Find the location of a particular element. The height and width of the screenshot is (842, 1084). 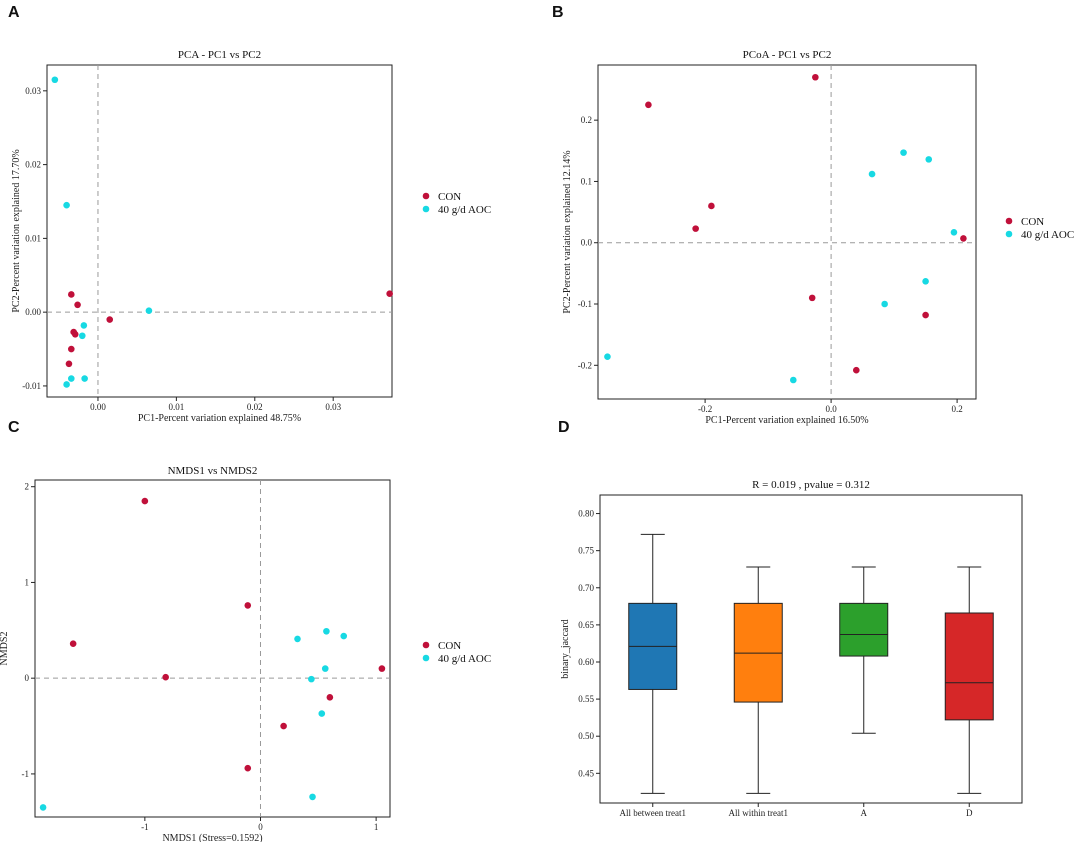

x-tick-label-c: 0 is located at coordinates (260, 827).